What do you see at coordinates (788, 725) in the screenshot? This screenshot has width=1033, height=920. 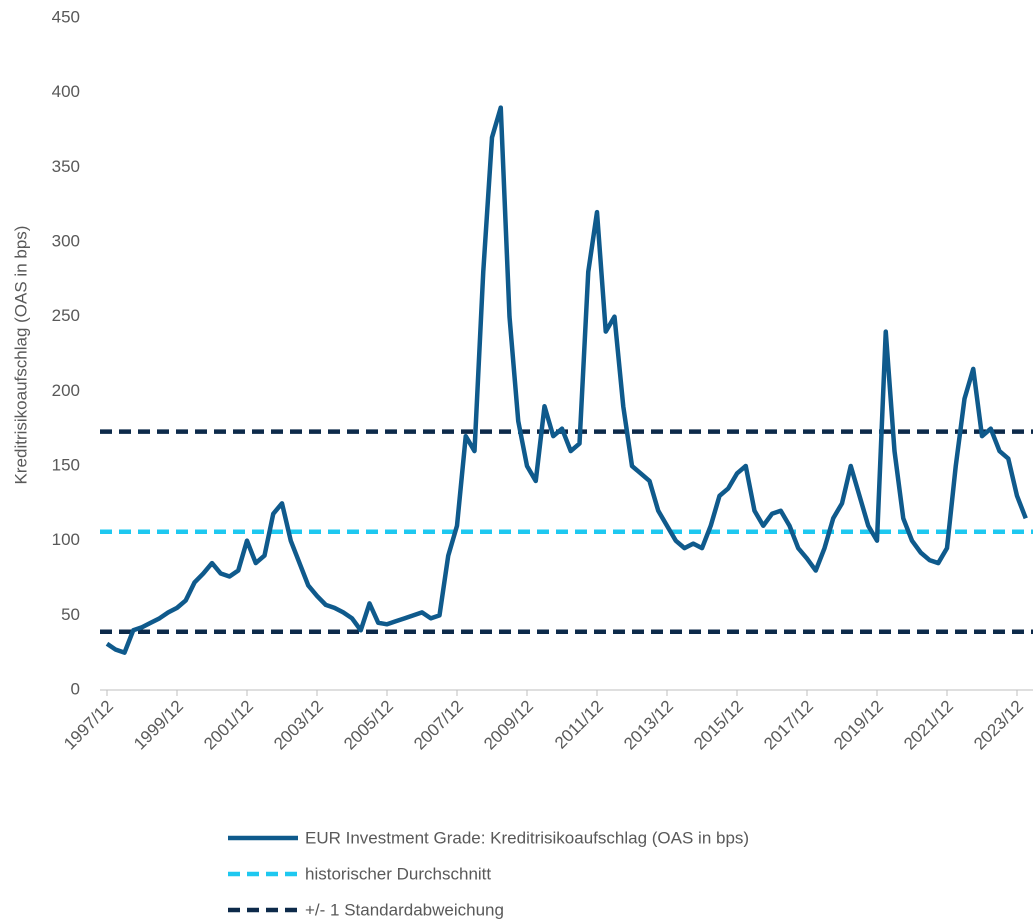 I see `x-tick-label: 2017/12` at bounding box center [788, 725].